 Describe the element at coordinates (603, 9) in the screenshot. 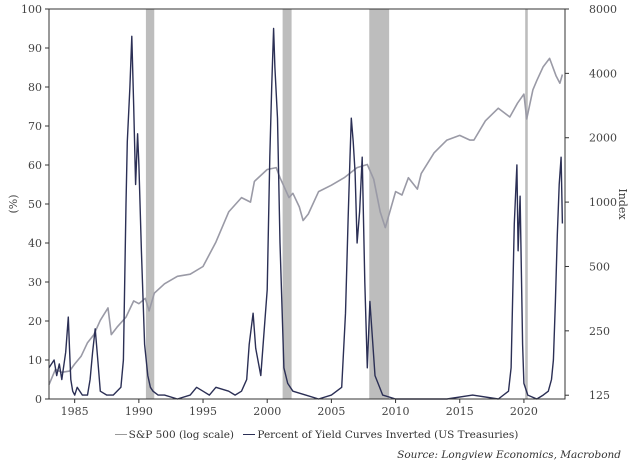

I see `y-right-tick-label: 8000` at that location.